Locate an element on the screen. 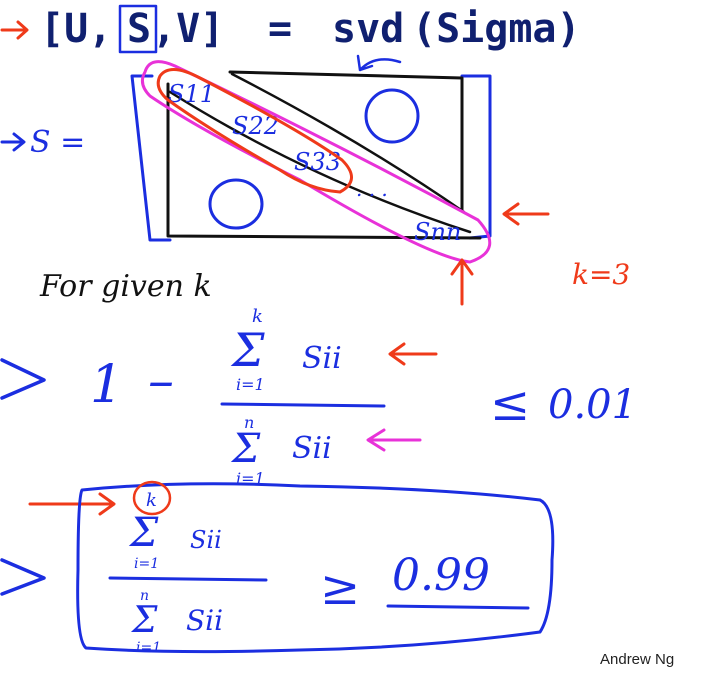 Image resolution: width=710 pixels, height=680 pixels. code-svd: svd is located at coordinates (368, 29).